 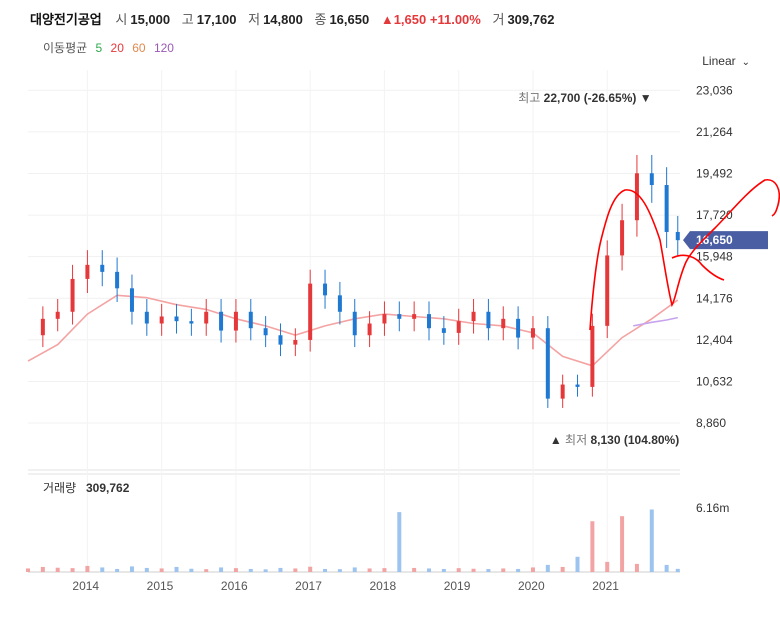 What do you see at coordinates (108, 488) in the screenshot?
I see `volume-panel-value: 309,762` at bounding box center [108, 488].